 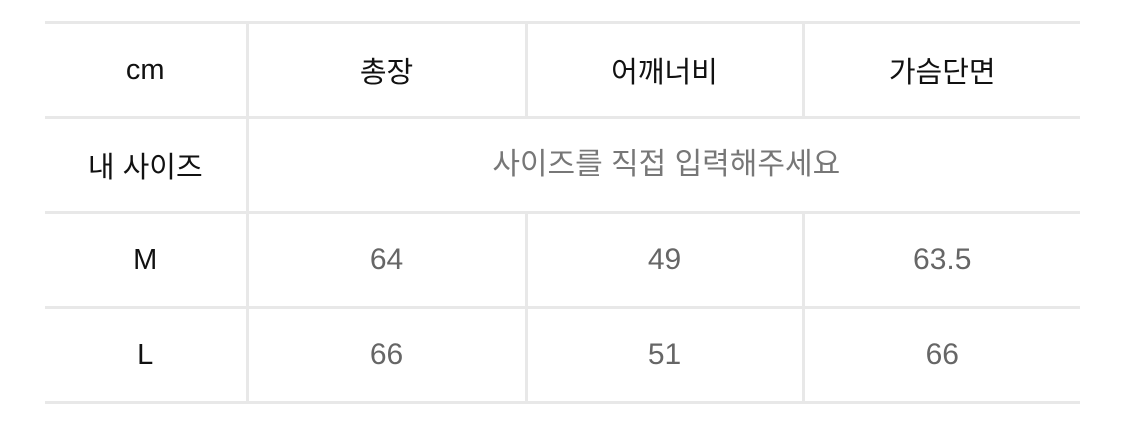 What do you see at coordinates (940, 260) in the screenshot?
I see `value-cell: 63.5` at bounding box center [940, 260].